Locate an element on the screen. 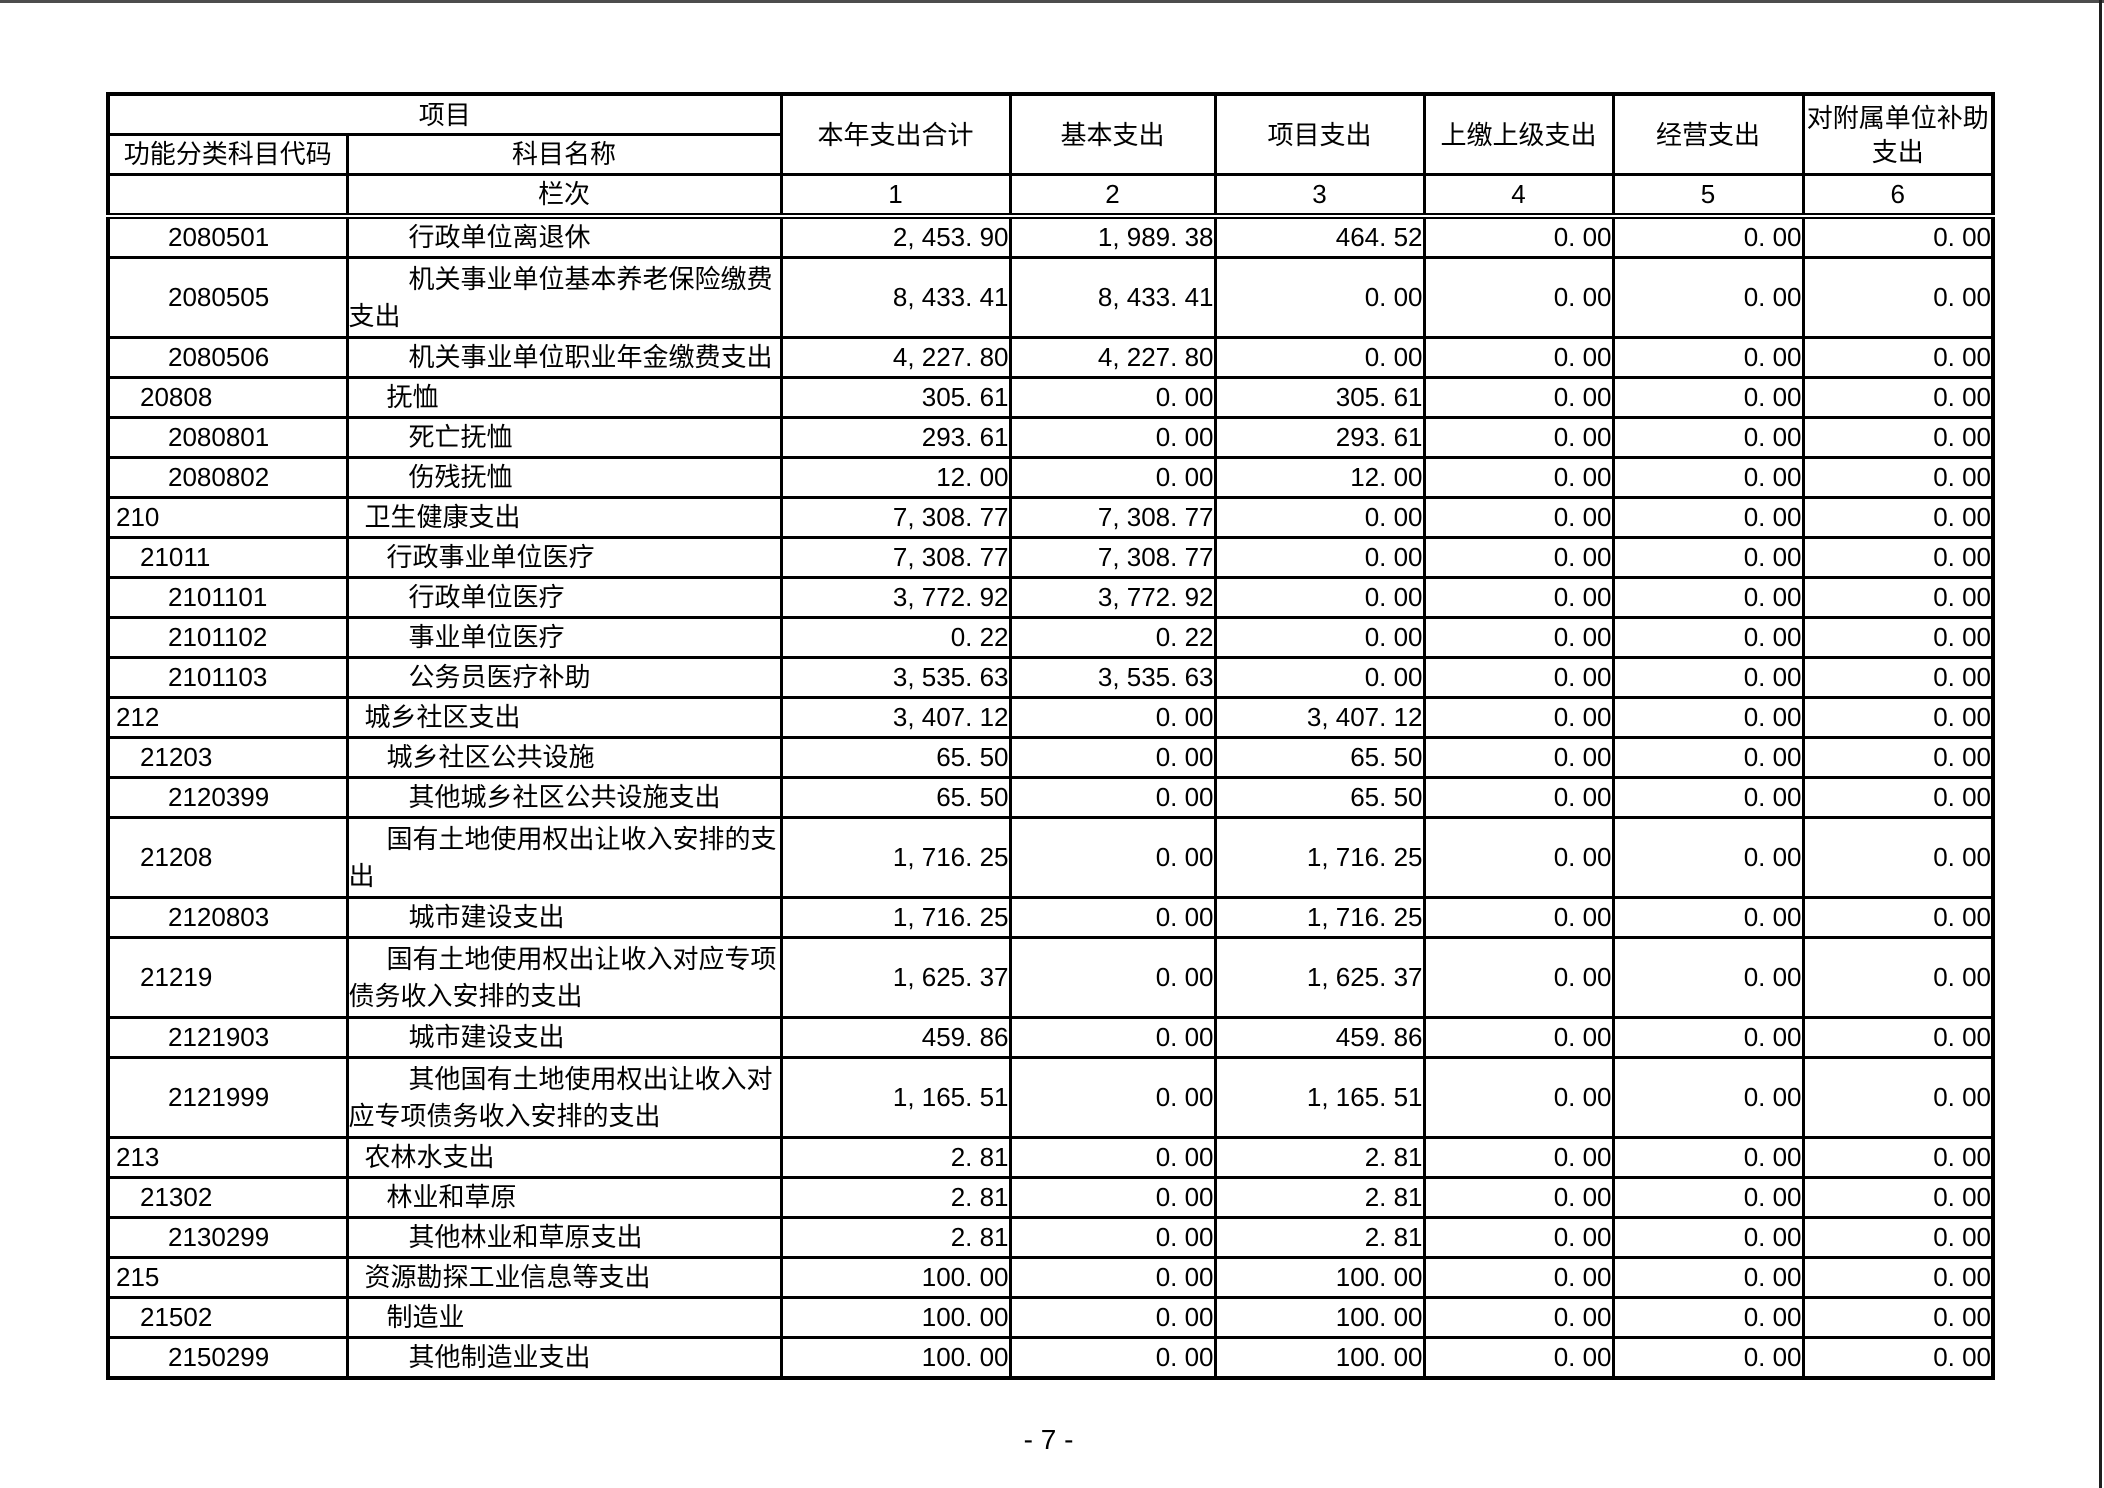 Image resolution: width=2104 pixels, height=1488 pixels. code-cell: 21302 is located at coordinates (227, 1197).